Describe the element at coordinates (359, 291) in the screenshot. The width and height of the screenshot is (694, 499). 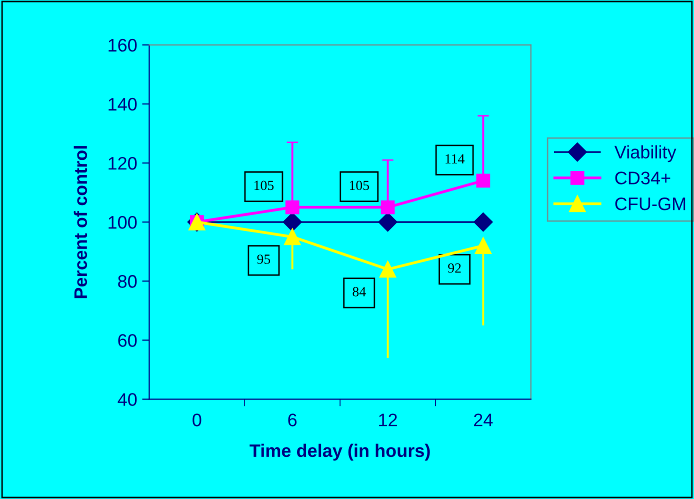
I see `data-label: 84` at that location.